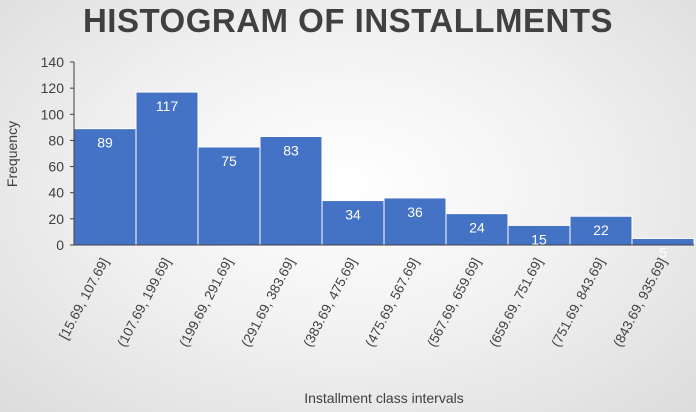 The width and height of the screenshot is (696, 412). What do you see at coordinates (56, 193) in the screenshot?
I see `y-tick-label: 40` at bounding box center [56, 193].